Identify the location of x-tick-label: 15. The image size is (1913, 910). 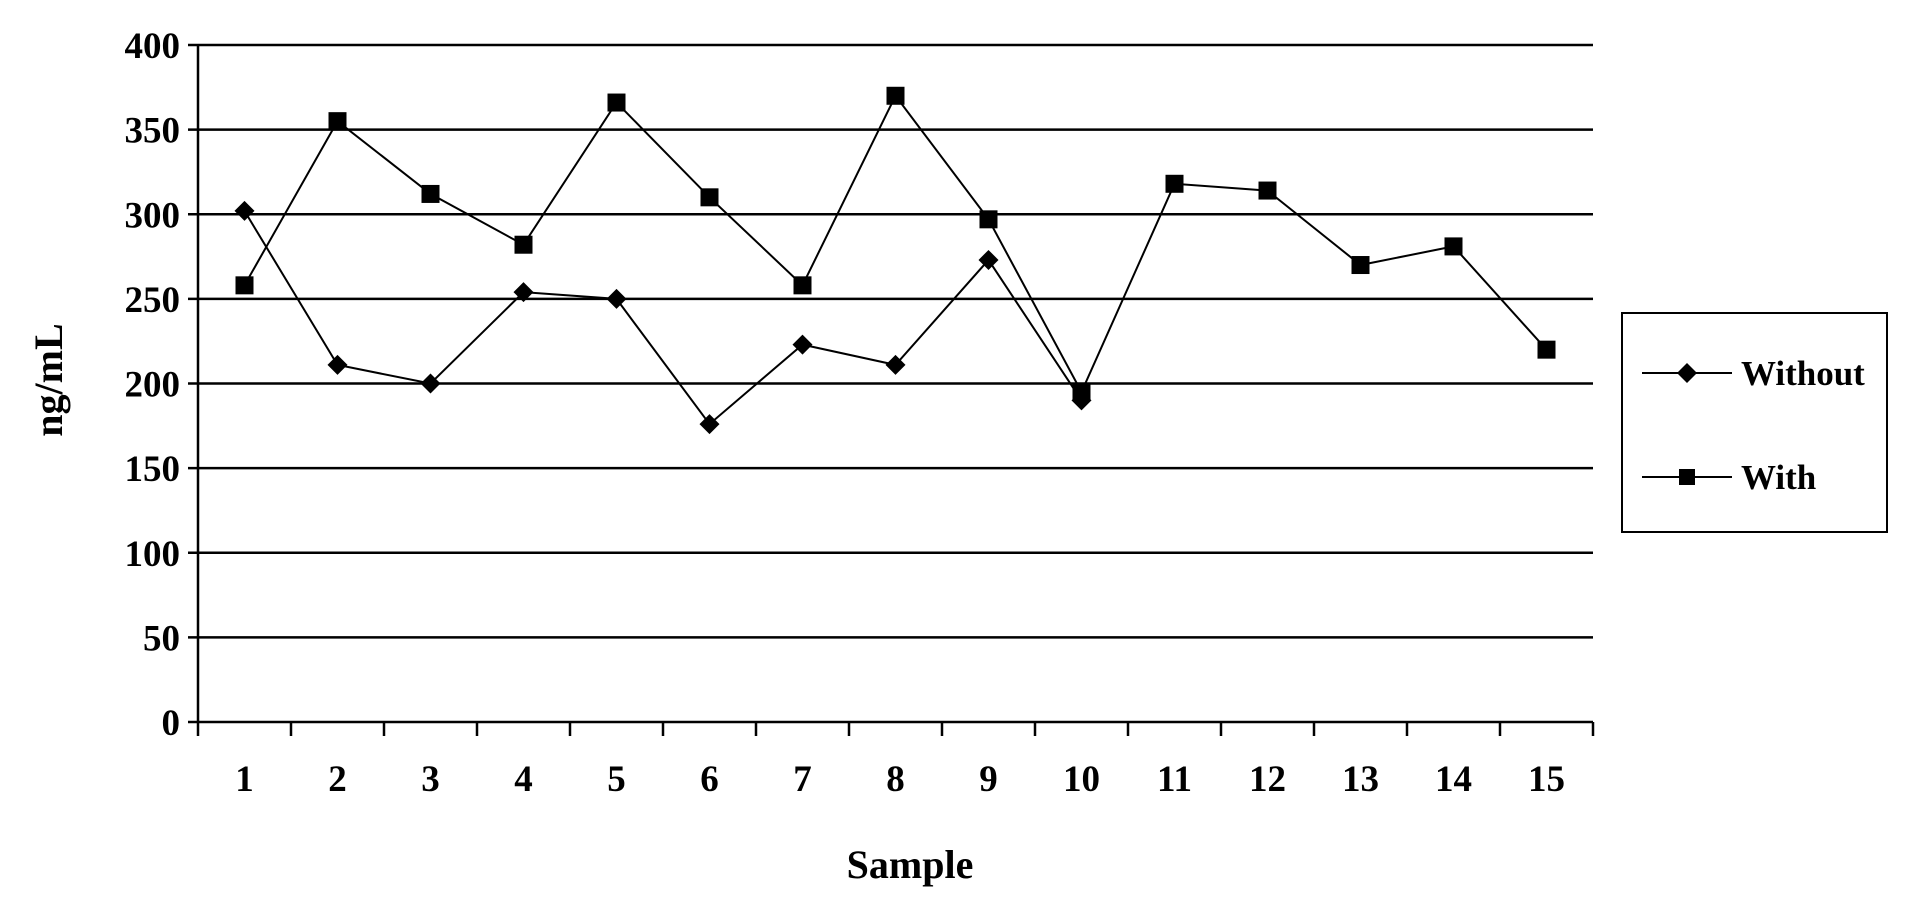
(1546, 779).